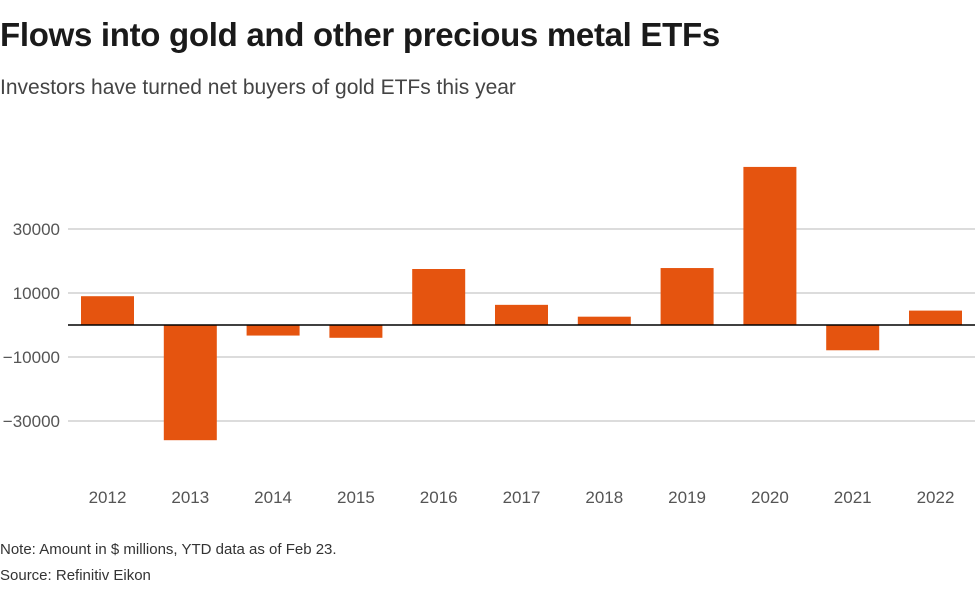 The image size is (975, 592). What do you see at coordinates (75, 575) in the screenshot?
I see `chart-source: Source: Refinitiv Eikon` at bounding box center [75, 575].